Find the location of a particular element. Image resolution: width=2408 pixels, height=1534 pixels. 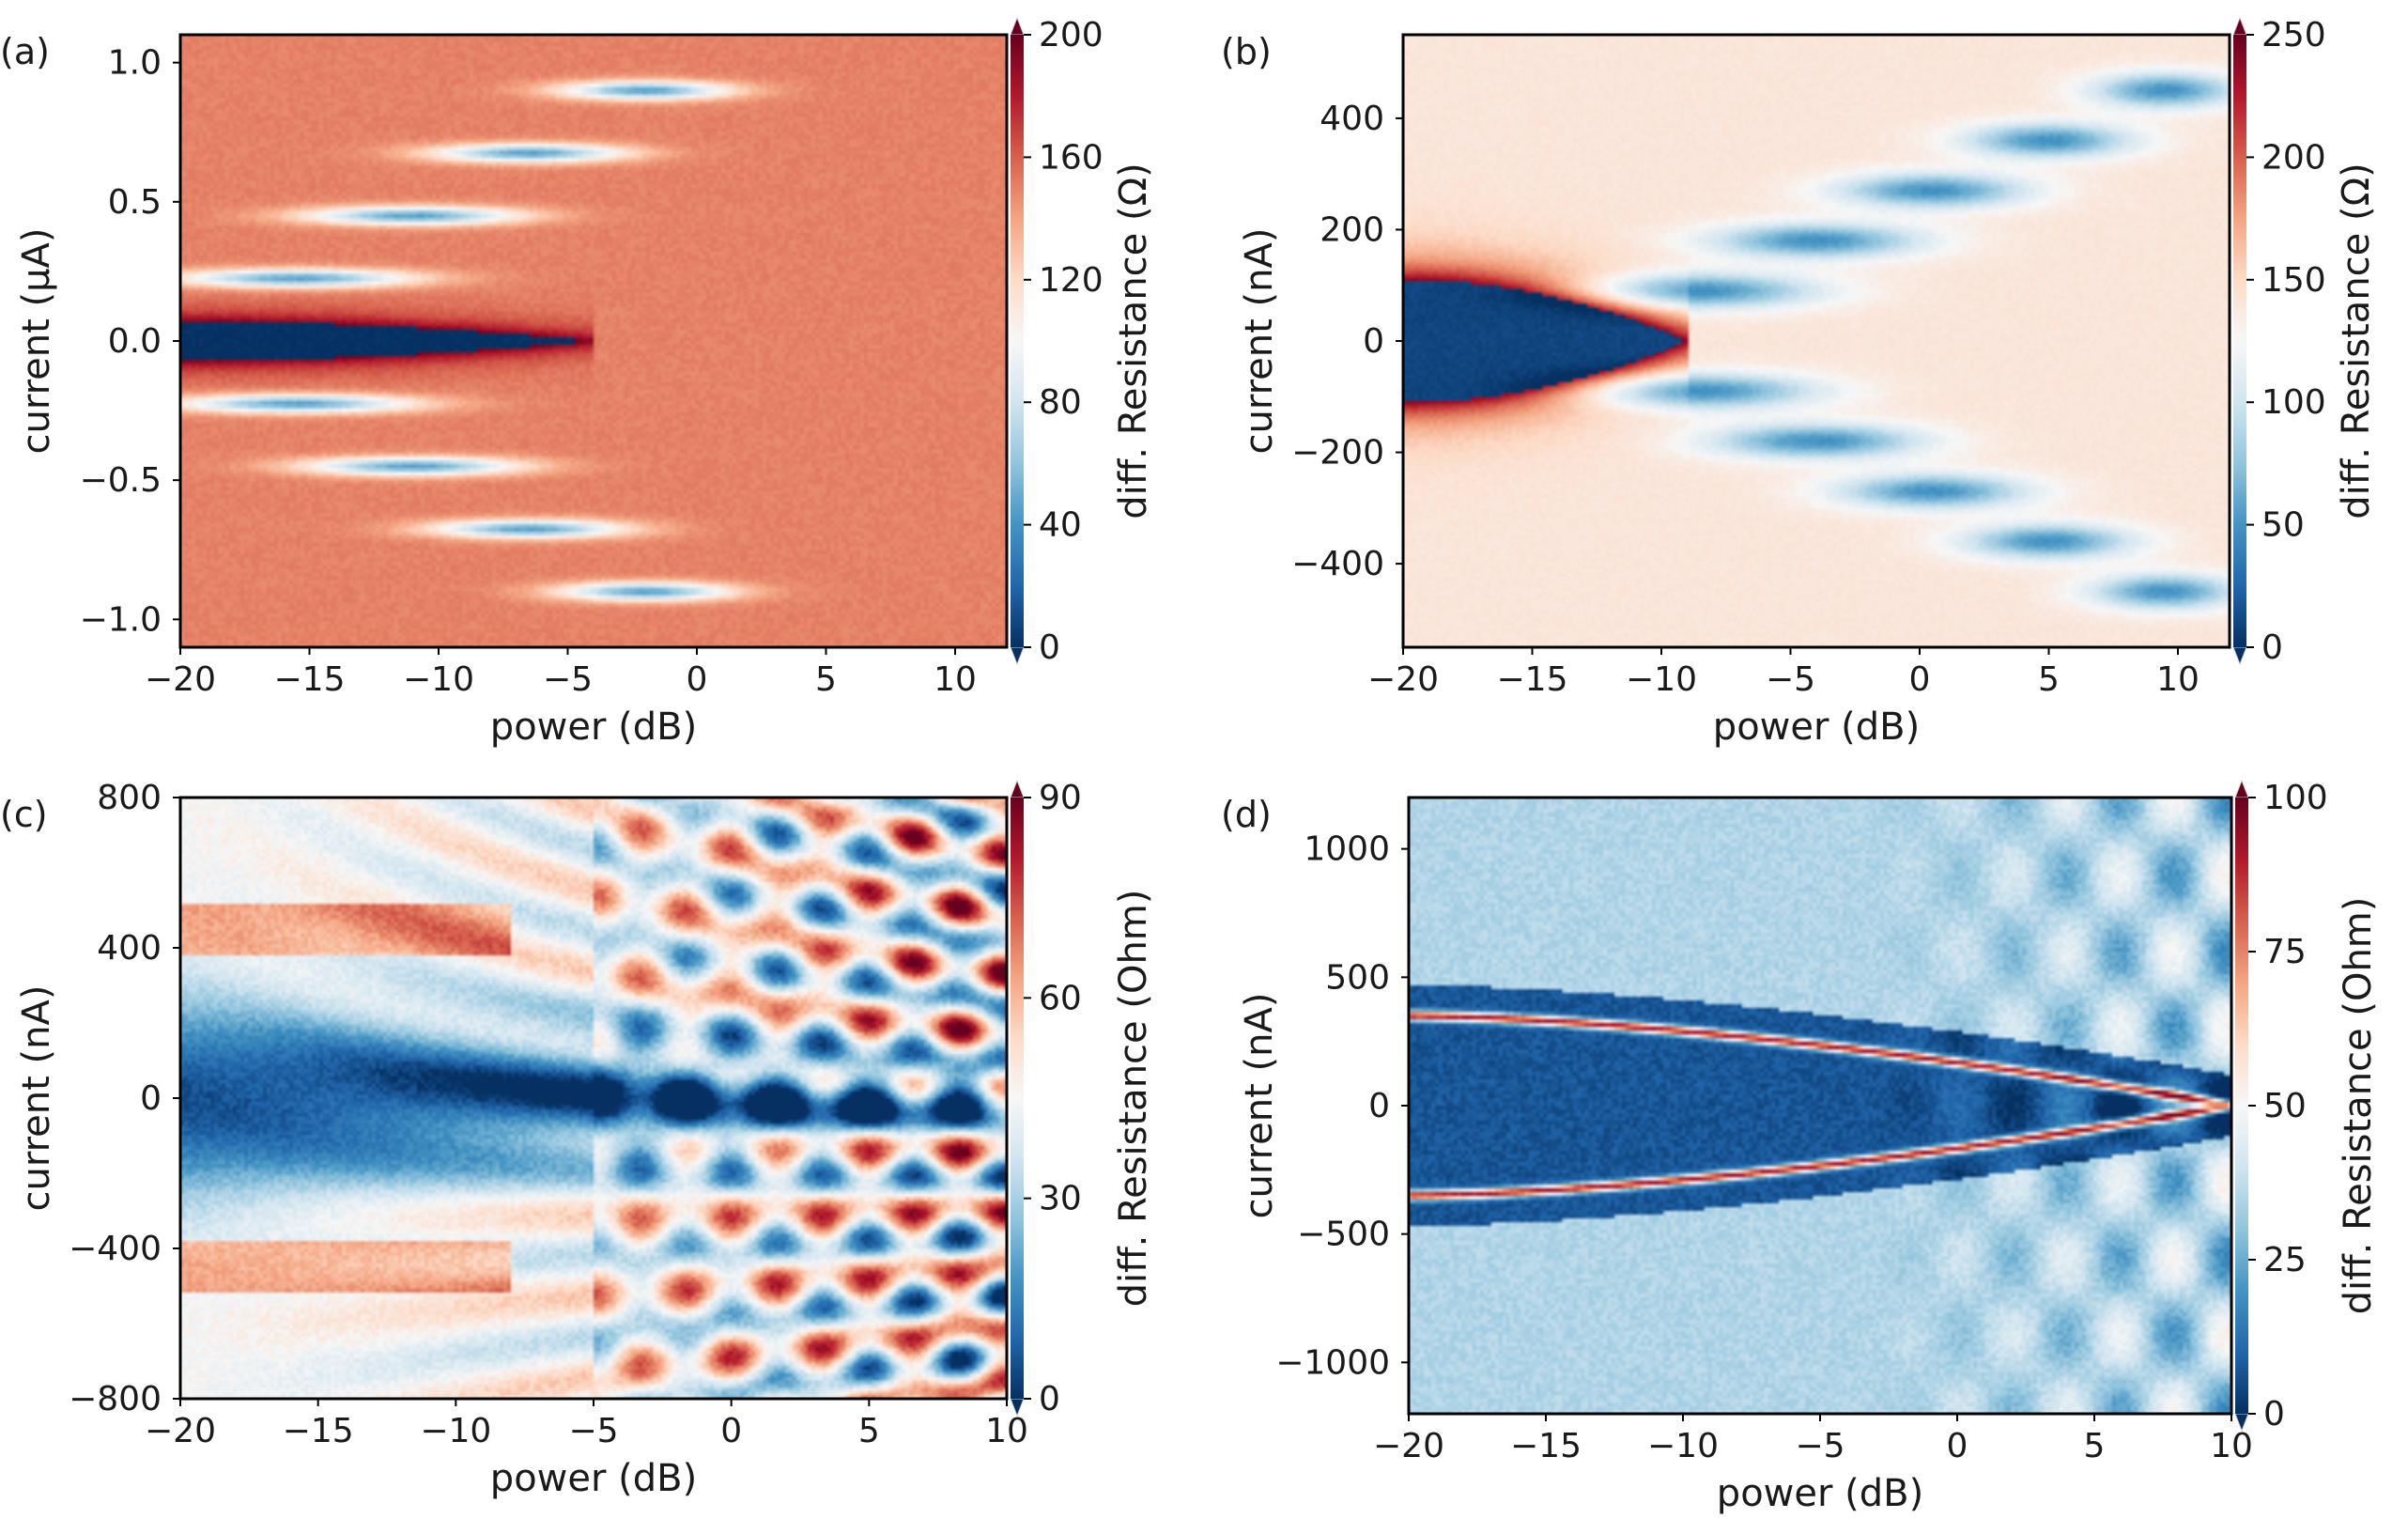

y-axis-label: current (nA) is located at coordinates (1259, 1106).